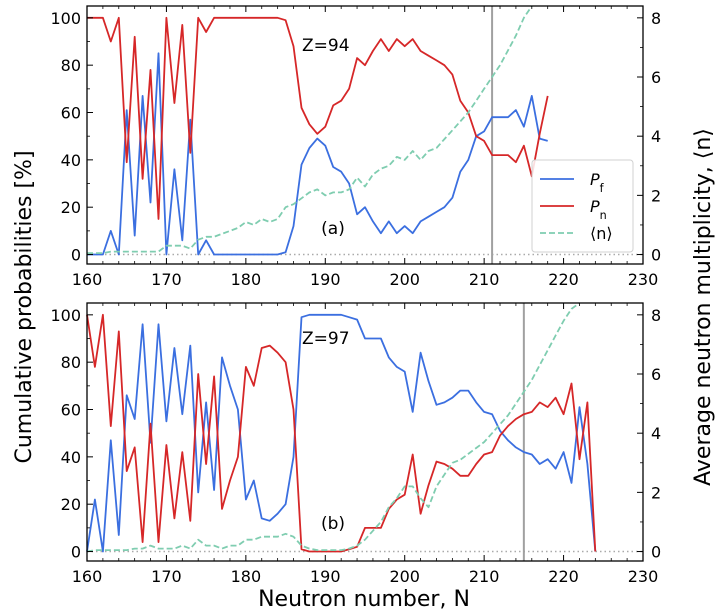 This screenshot has width=728, height=613. What do you see at coordinates (597, 182) in the screenshot?
I see `legend-label-0: Pf` at bounding box center [597, 182].